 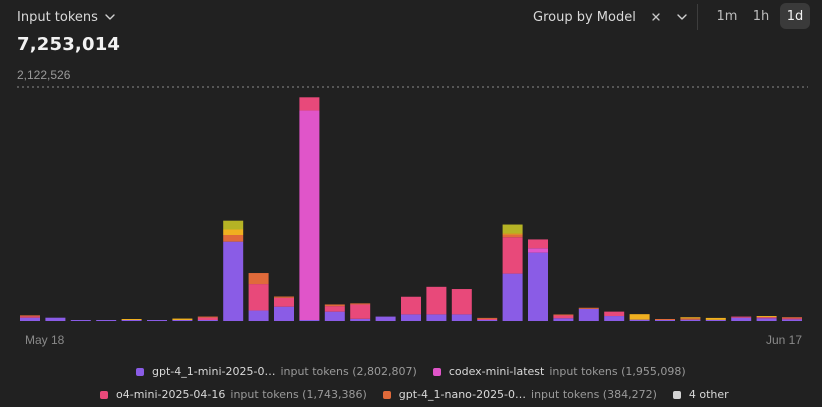 I want to click on metric-label: Input tokens, so click(x=57, y=17).